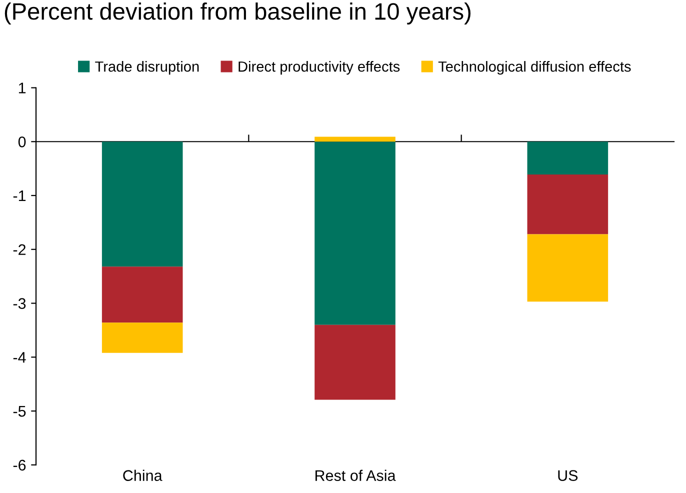 This screenshot has height=493, width=686. Describe the element at coordinates (142, 475) in the screenshot. I see `x-tick-label: China` at that location.